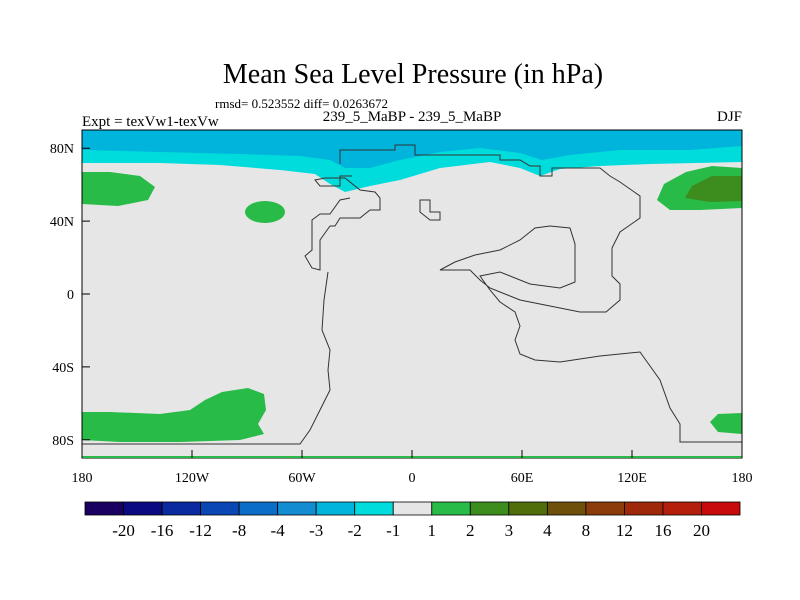 The image size is (800, 600). What do you see at coordinates (413, 74) in the screenshot?
I see `chart-title: Mean Sea Level Pressure (in hPa)` at bounding box center [413, 74].